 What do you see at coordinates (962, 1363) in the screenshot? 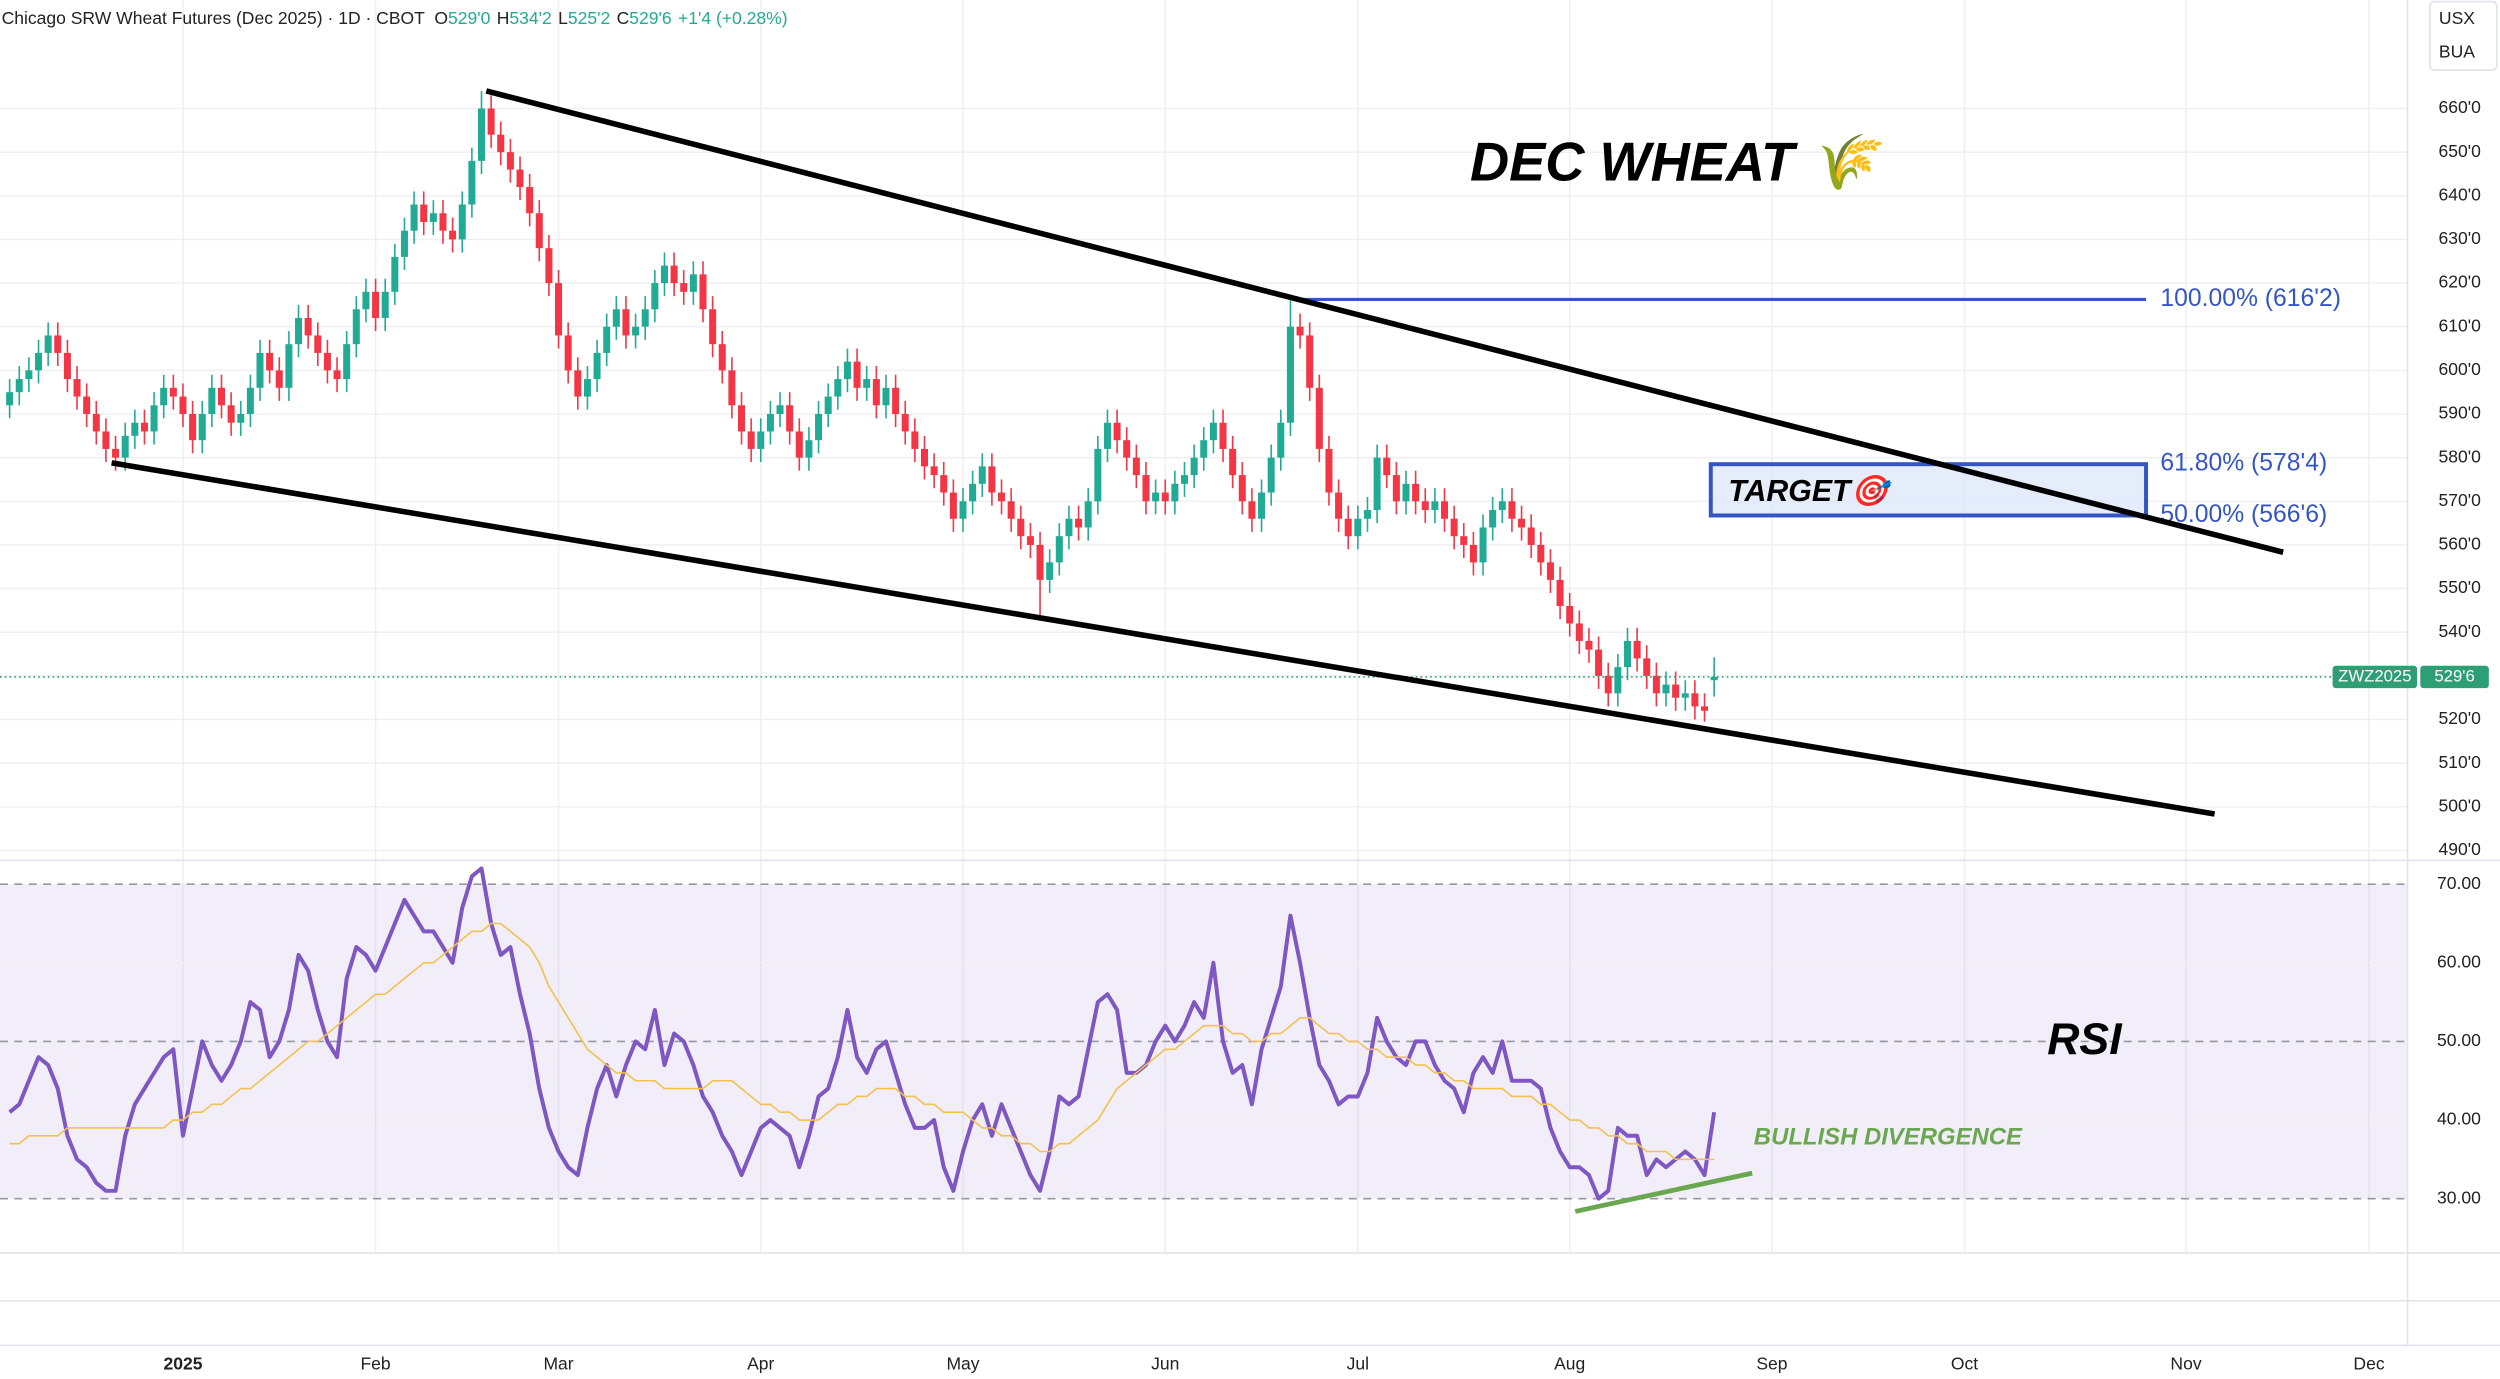
I see `x-tick-label: May` at bounding box center [962, 1363].